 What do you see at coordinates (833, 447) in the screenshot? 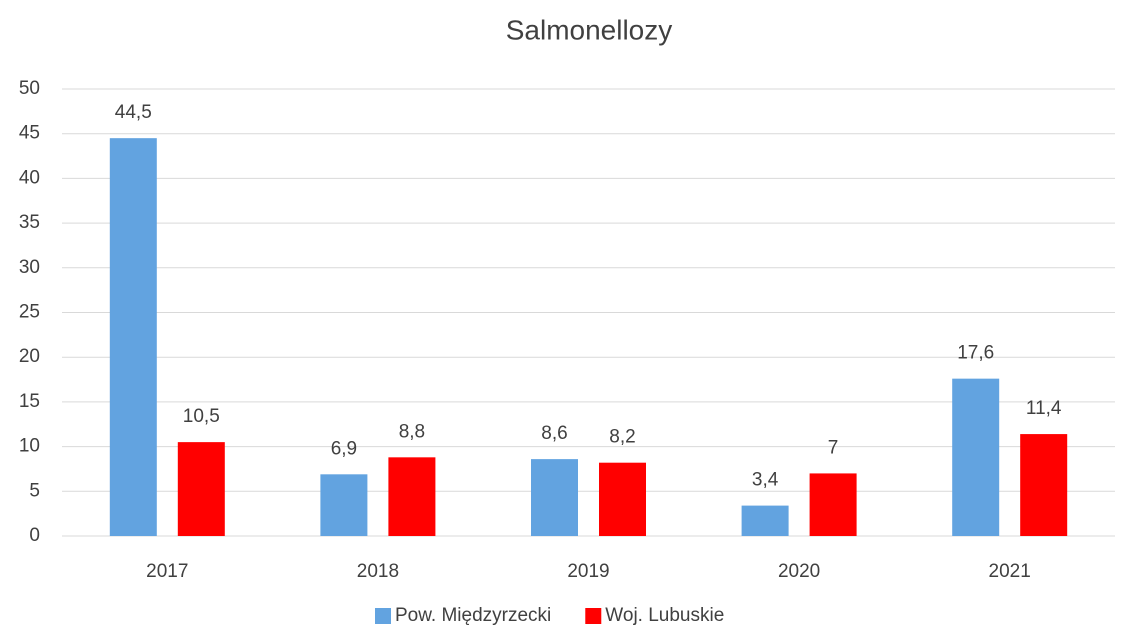
I see `data-label: 7` at bounding box center [833, 447].